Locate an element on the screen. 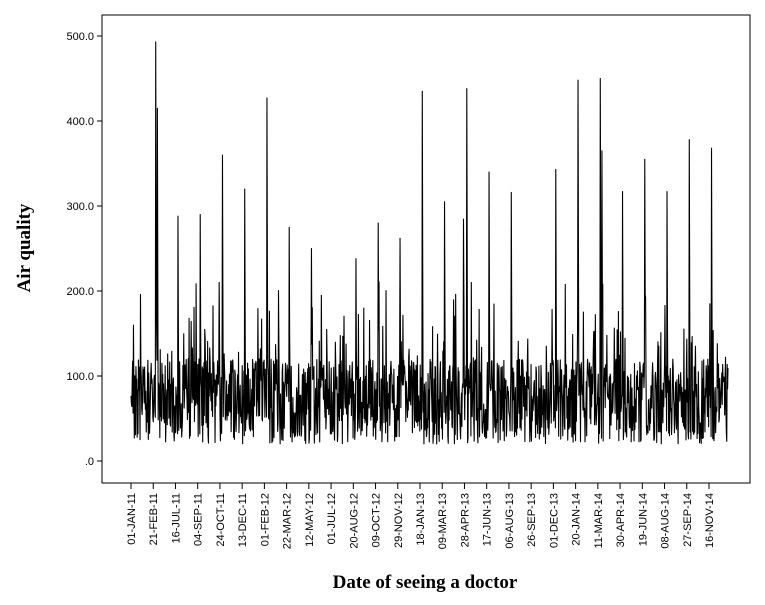  x-tick-label: 26-SEP-13 is located at coordinates (532, 520).